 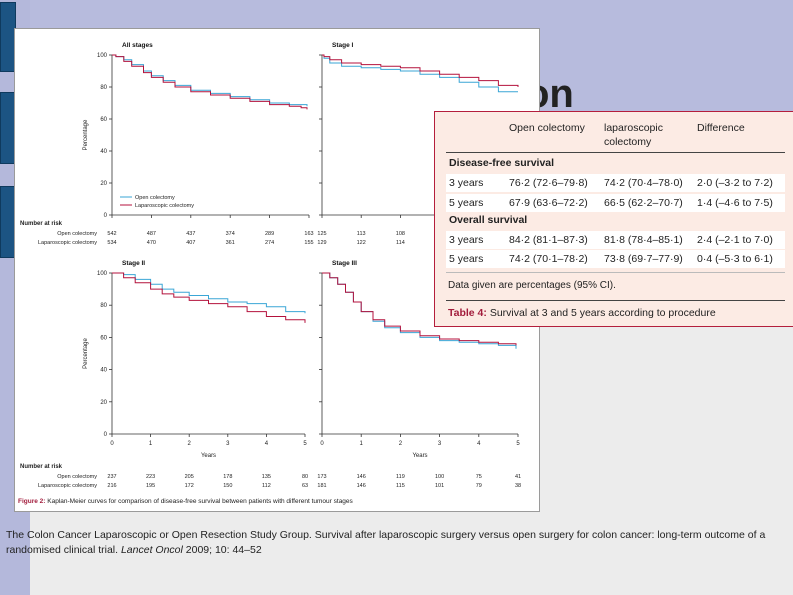 I want to click on risk-value-open: 113, so click(x=361, y=234).